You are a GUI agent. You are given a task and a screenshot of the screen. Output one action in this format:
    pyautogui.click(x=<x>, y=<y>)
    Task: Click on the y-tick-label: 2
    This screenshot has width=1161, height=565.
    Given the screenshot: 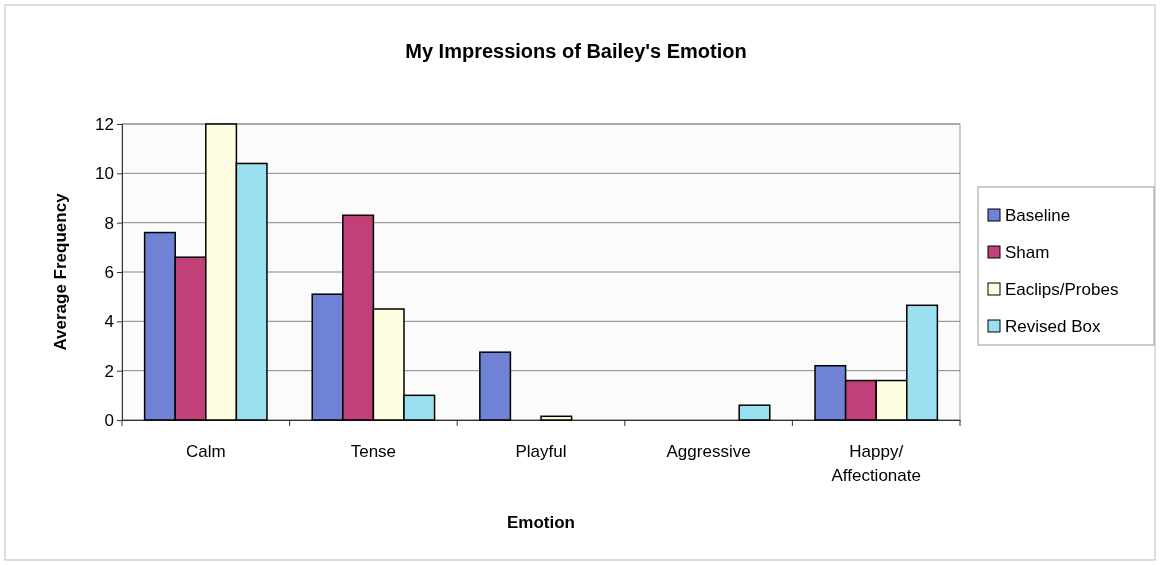 What is the action you would take?
    pyautogui.click(x=109, y=371)
    